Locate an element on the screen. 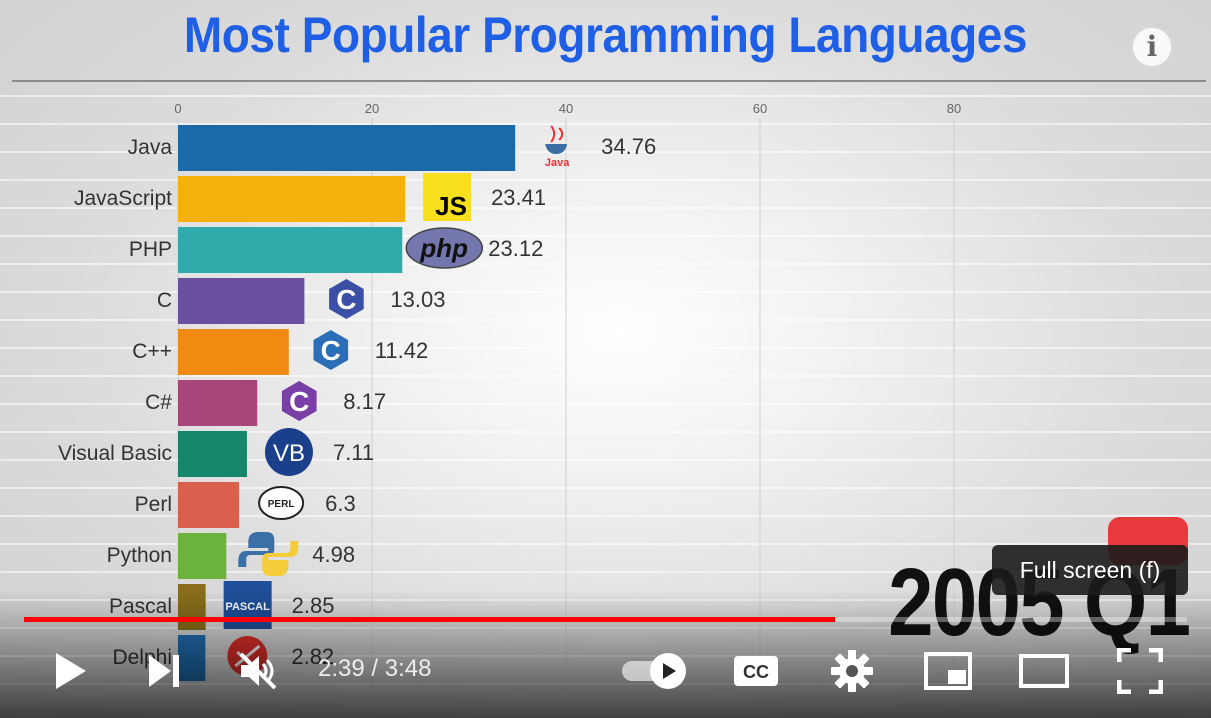 The width and height of the screenshot is (1211, 718). play-icon is located at coordinates (71, 671).